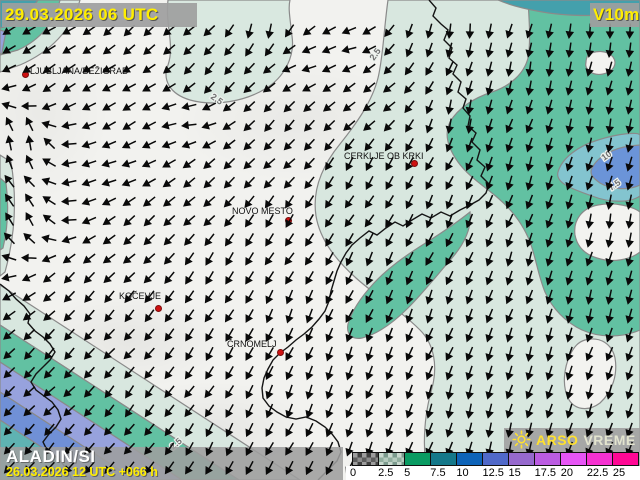 This screenshot has height=480, width=640. Describe the element at coordinates (599, 459) in the screenshot. I see `colorbar-segment` at that location.